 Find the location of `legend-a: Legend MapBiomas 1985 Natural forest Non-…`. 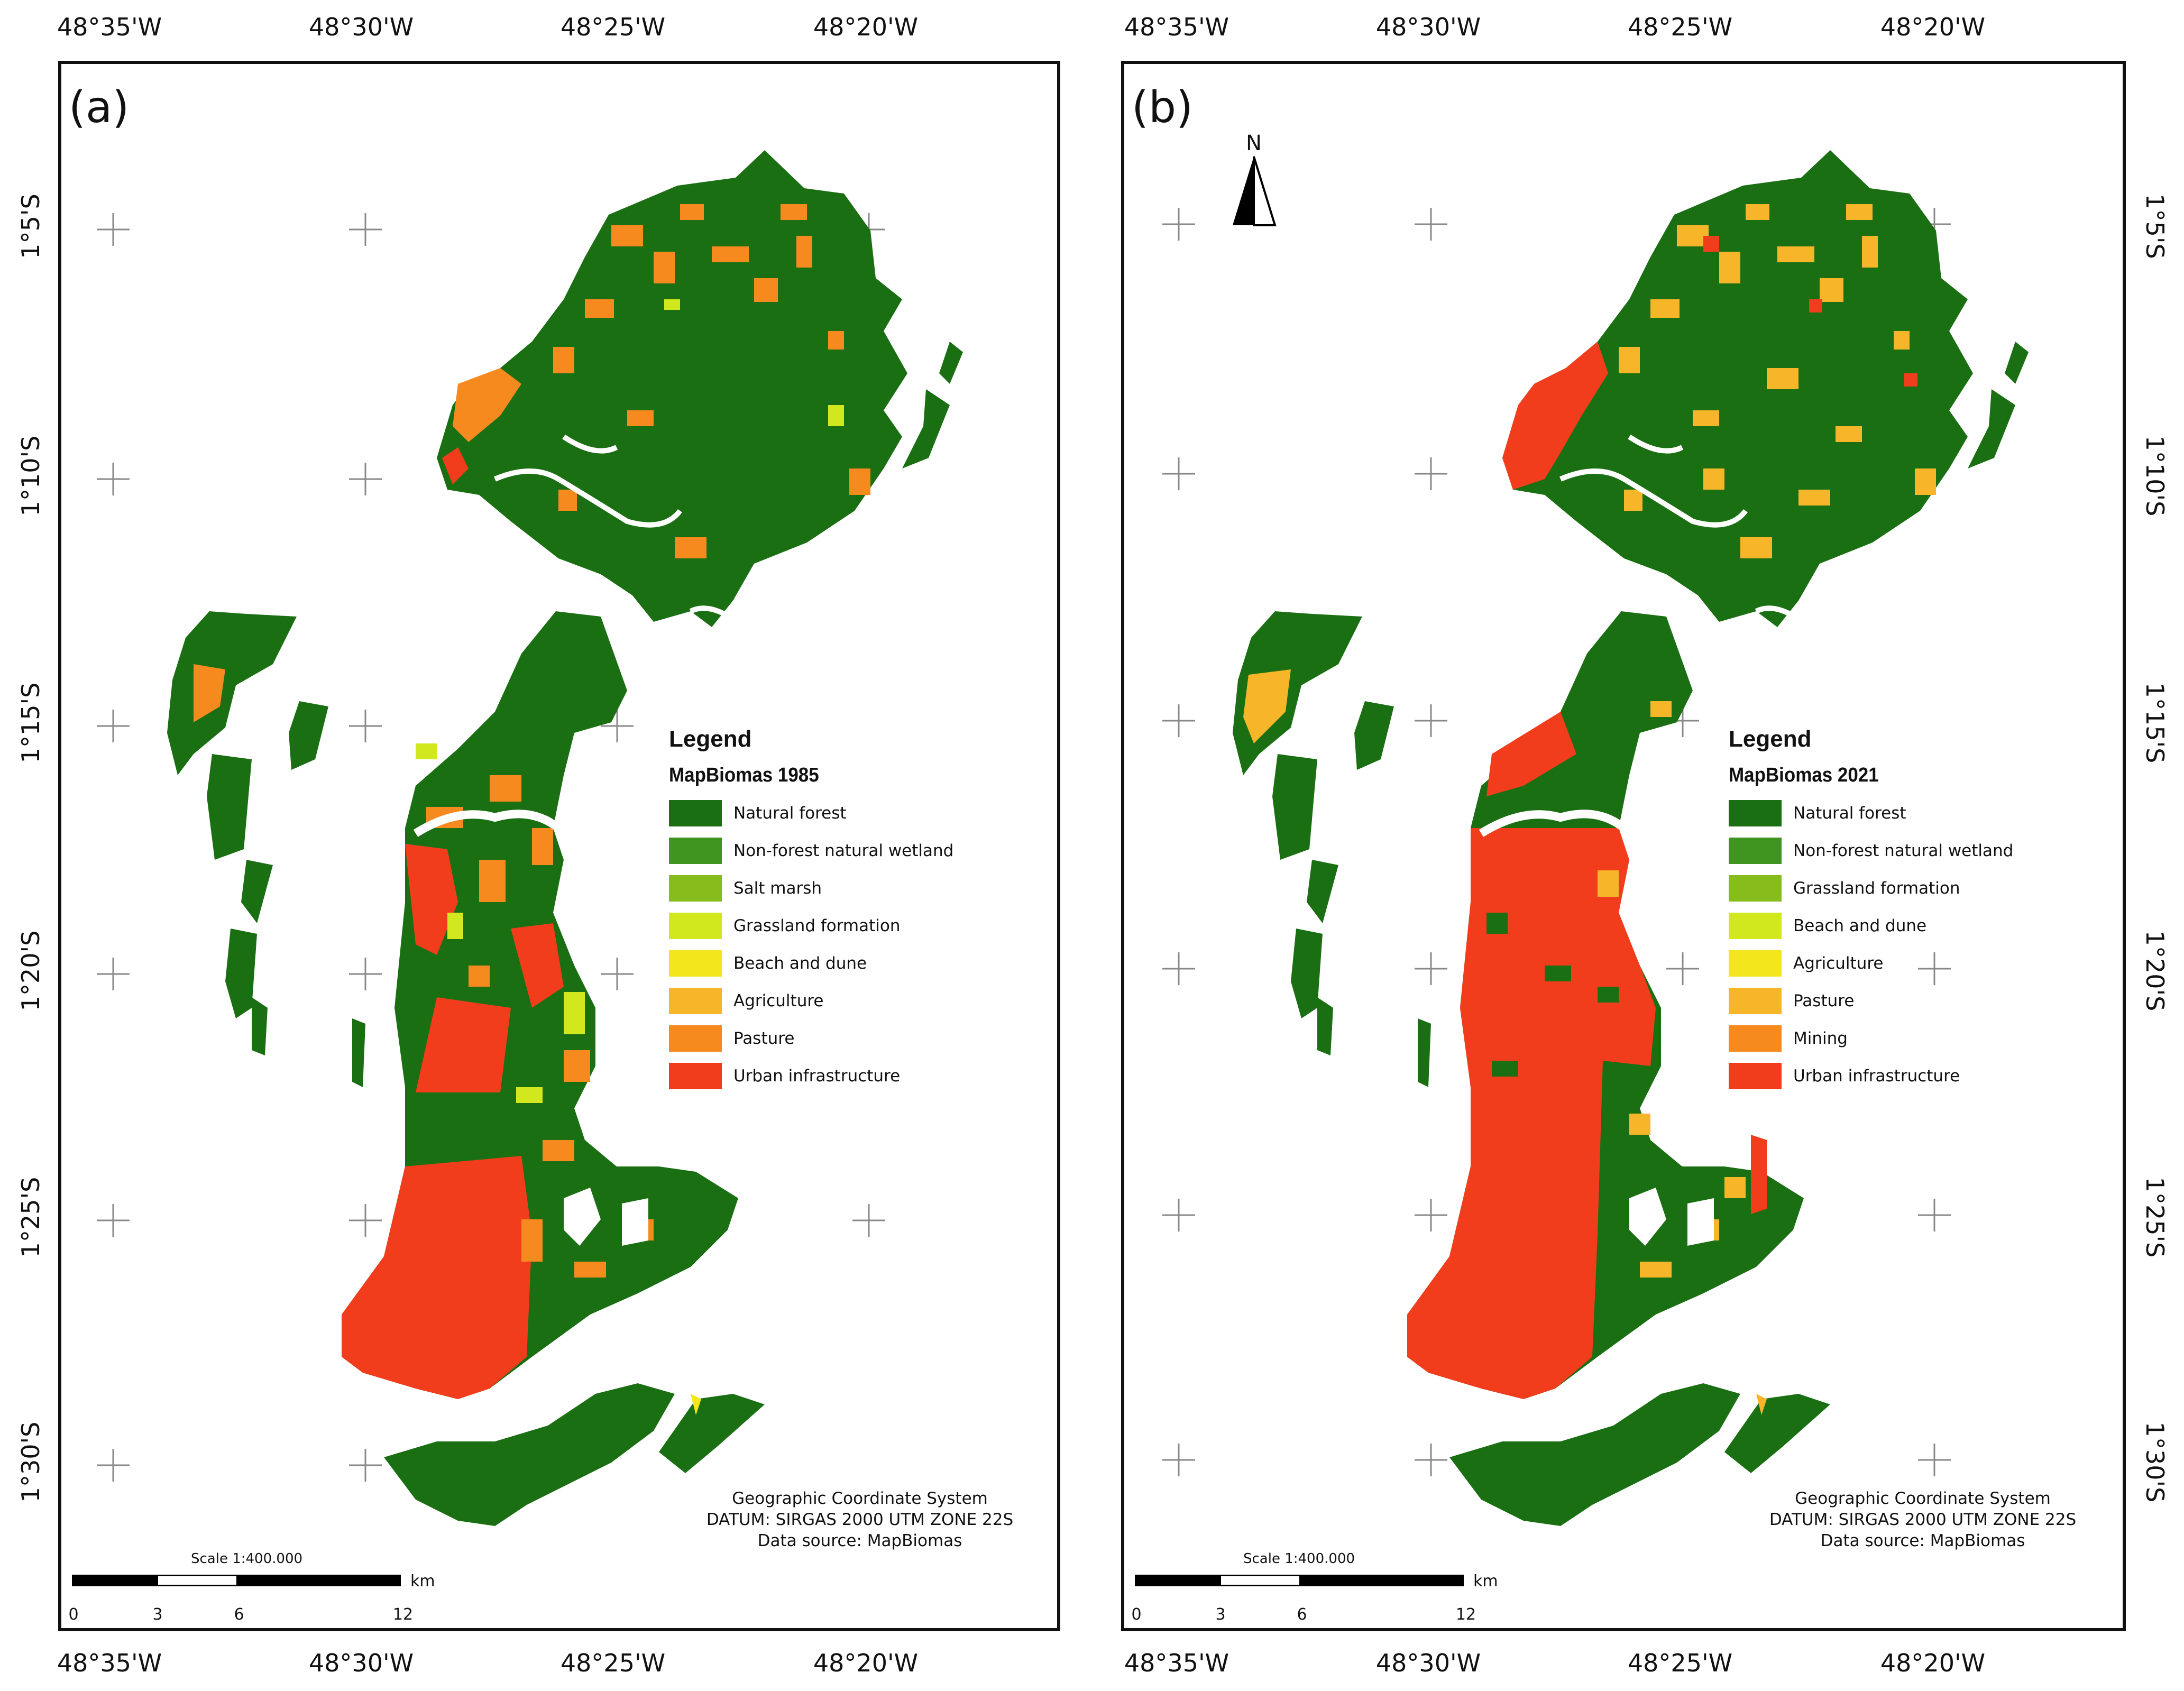

legend-a: Legend MapBiomas 1985 Natural forest Non-… is located at coordinates (811, 910).